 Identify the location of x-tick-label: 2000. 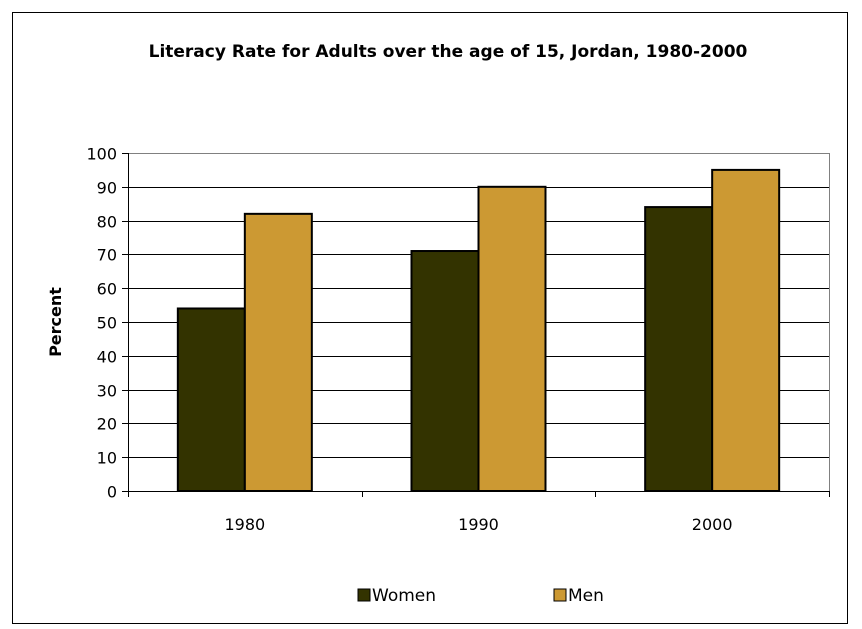
(712, 524).